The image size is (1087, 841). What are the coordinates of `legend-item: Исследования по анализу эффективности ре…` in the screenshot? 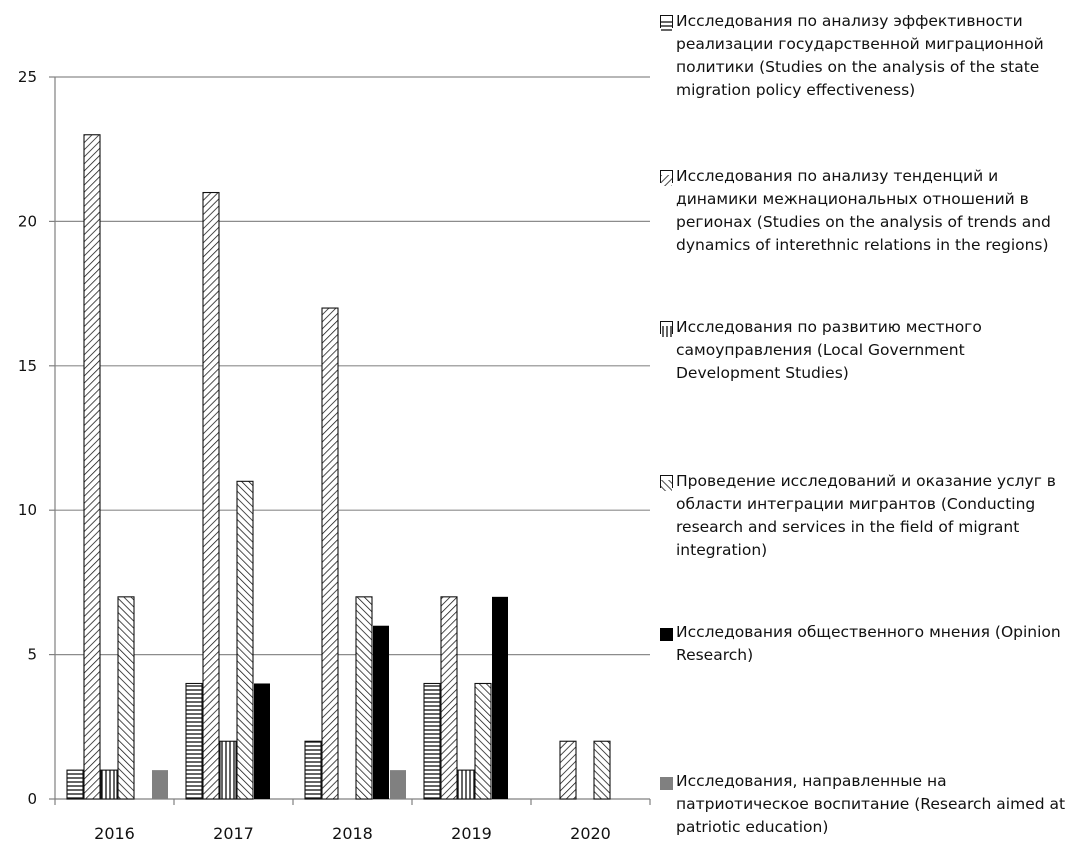 It's located at (872, 56).